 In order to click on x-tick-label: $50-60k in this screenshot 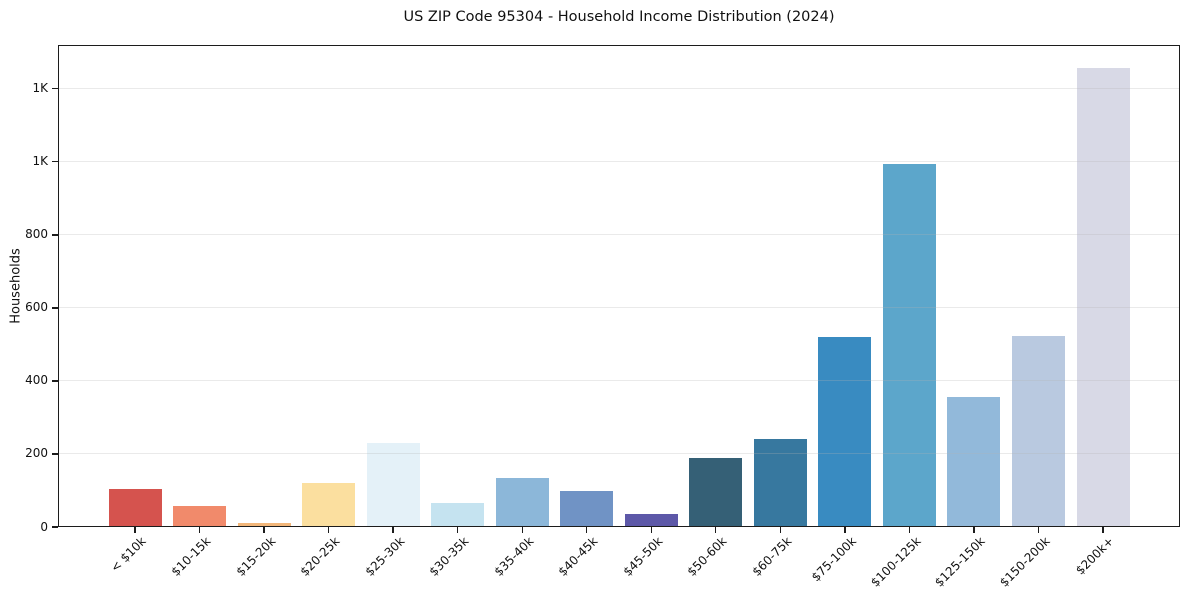, I will do `click(707, 556)`.